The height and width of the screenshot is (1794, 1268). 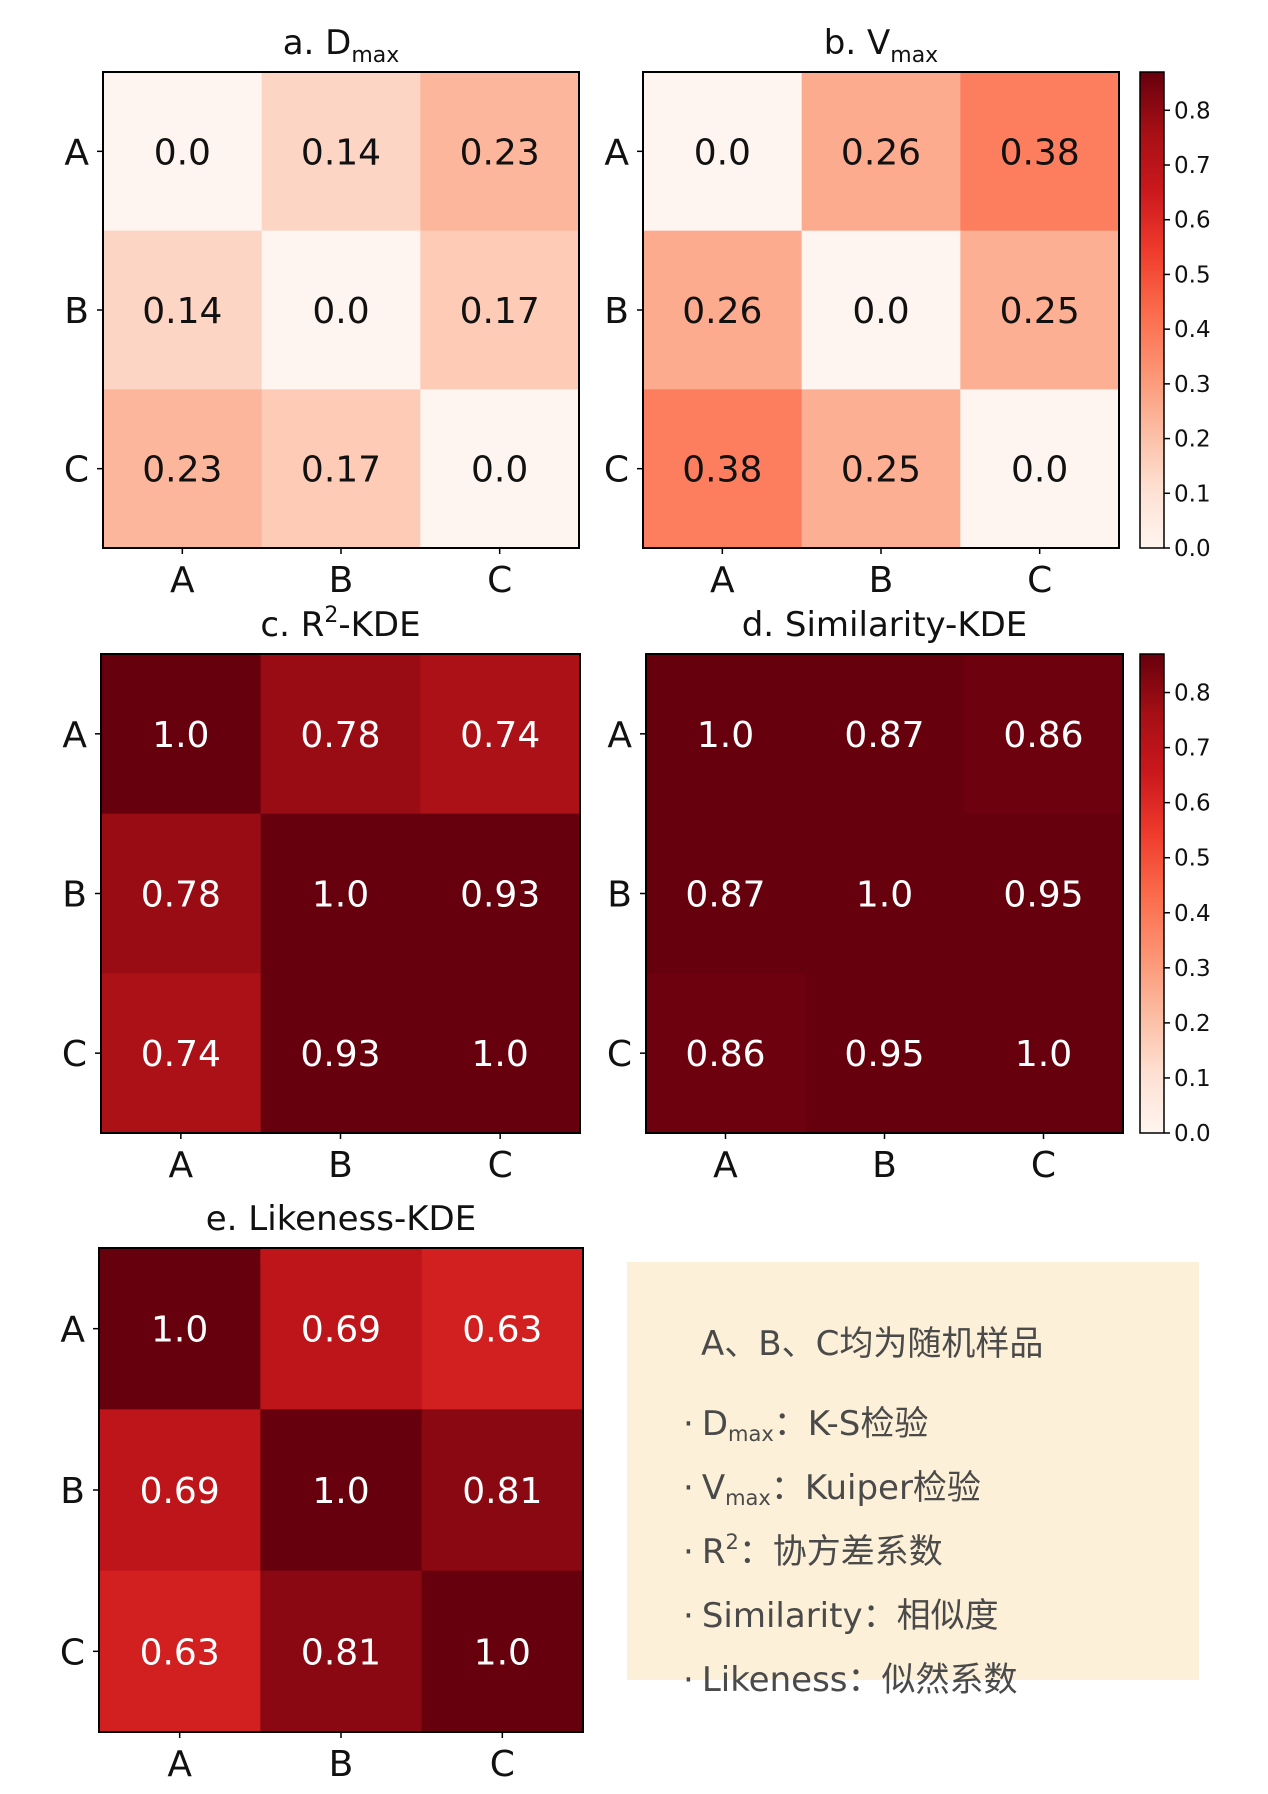 What do you see at coordinates (340, 624) in the screenshot?
I see `chart-title: c. R2-KDE` at bounding box center [340, 624].